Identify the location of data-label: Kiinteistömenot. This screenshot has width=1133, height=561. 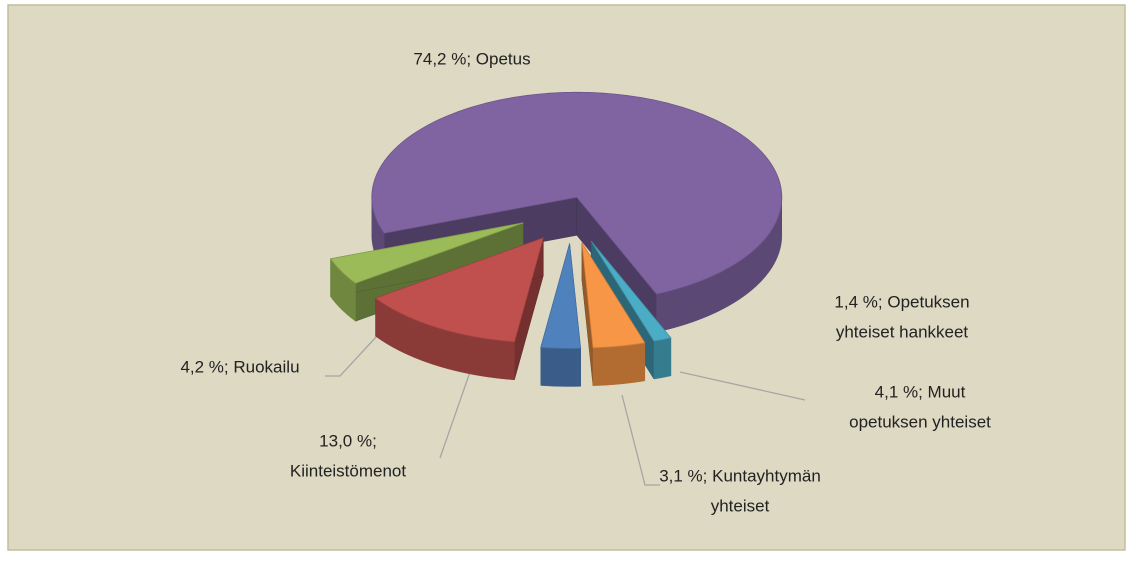
(348, 470).